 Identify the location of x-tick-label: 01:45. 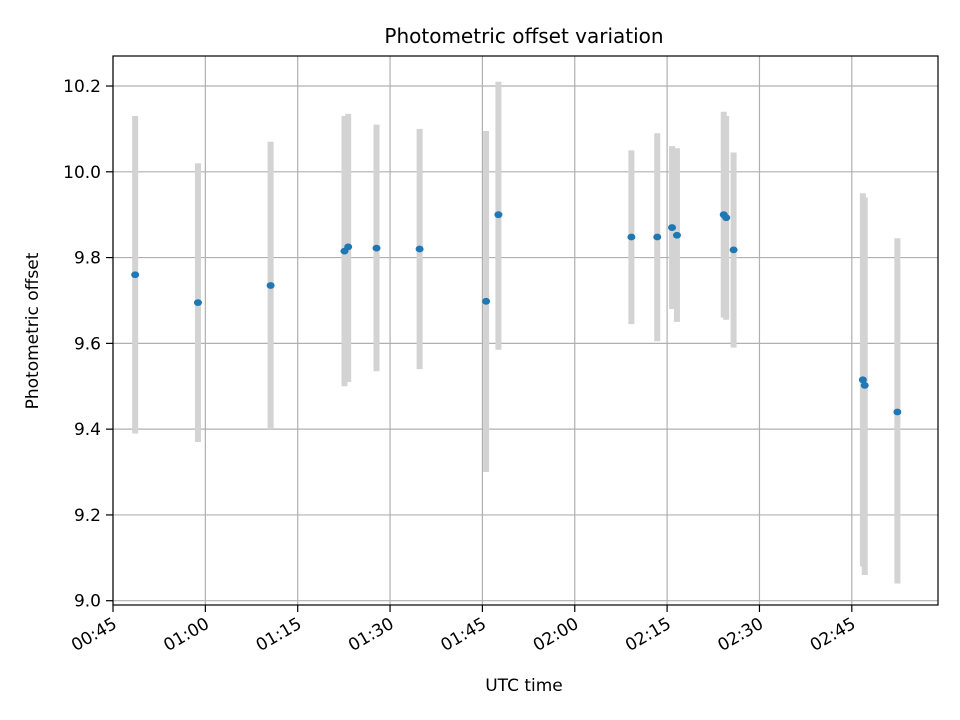
(463, 635).